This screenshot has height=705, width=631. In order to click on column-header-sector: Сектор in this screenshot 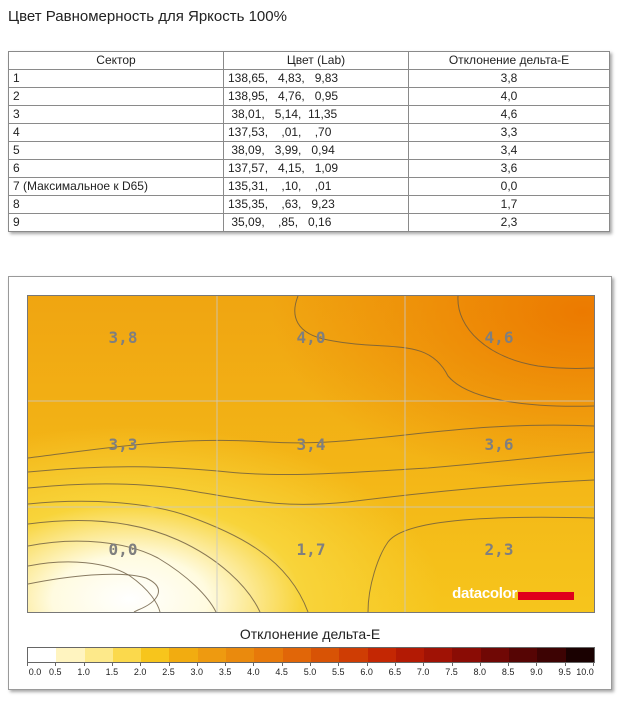, I will do `click(116, 60)`.